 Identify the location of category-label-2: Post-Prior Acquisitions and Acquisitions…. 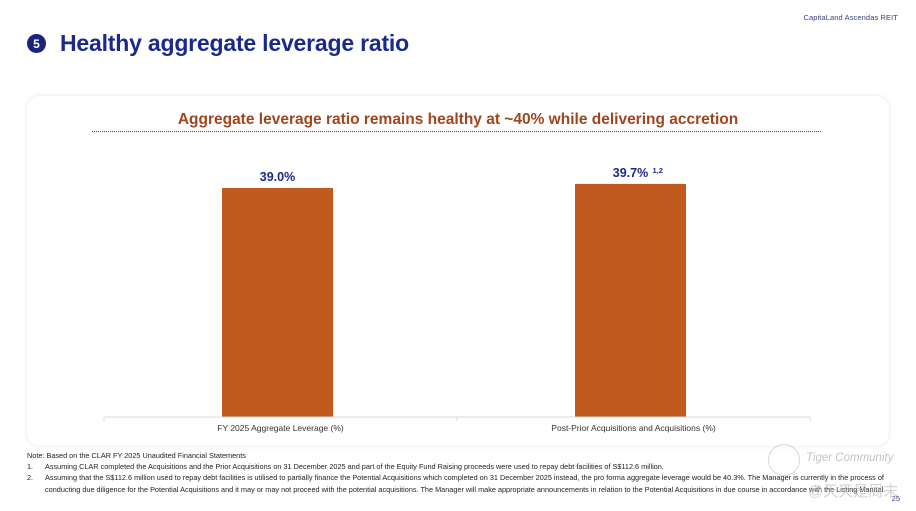
(633, 428).